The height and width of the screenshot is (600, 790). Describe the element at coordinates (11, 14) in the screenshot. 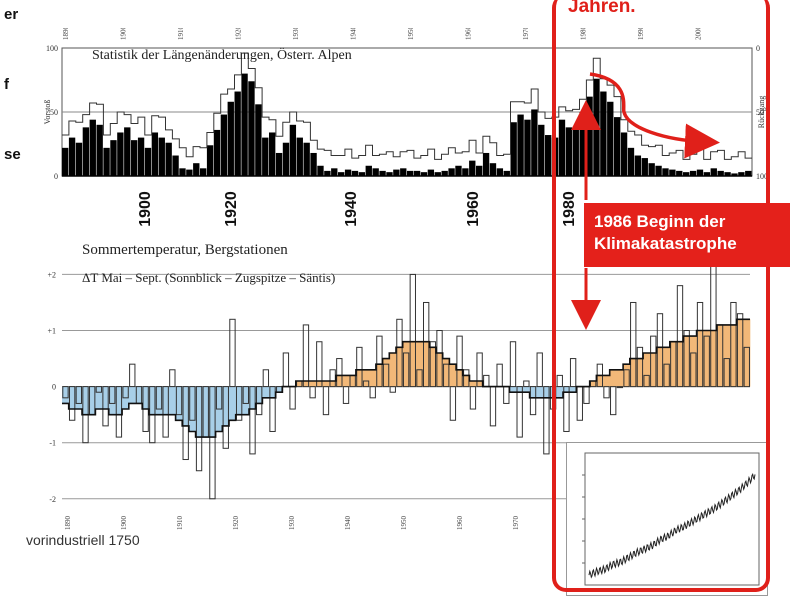

I see `side-fragment-1: er` at that location.